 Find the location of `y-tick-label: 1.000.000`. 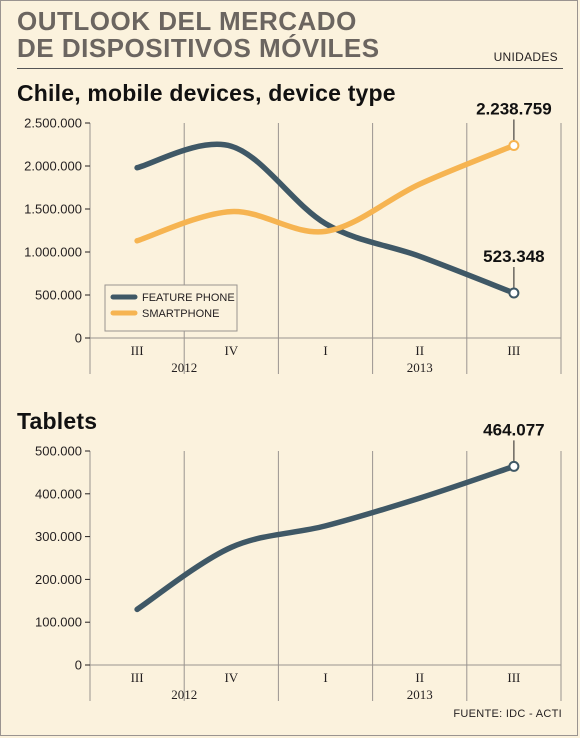

y-tick-label: 1.000.000 is located at coordinates (53, 252).